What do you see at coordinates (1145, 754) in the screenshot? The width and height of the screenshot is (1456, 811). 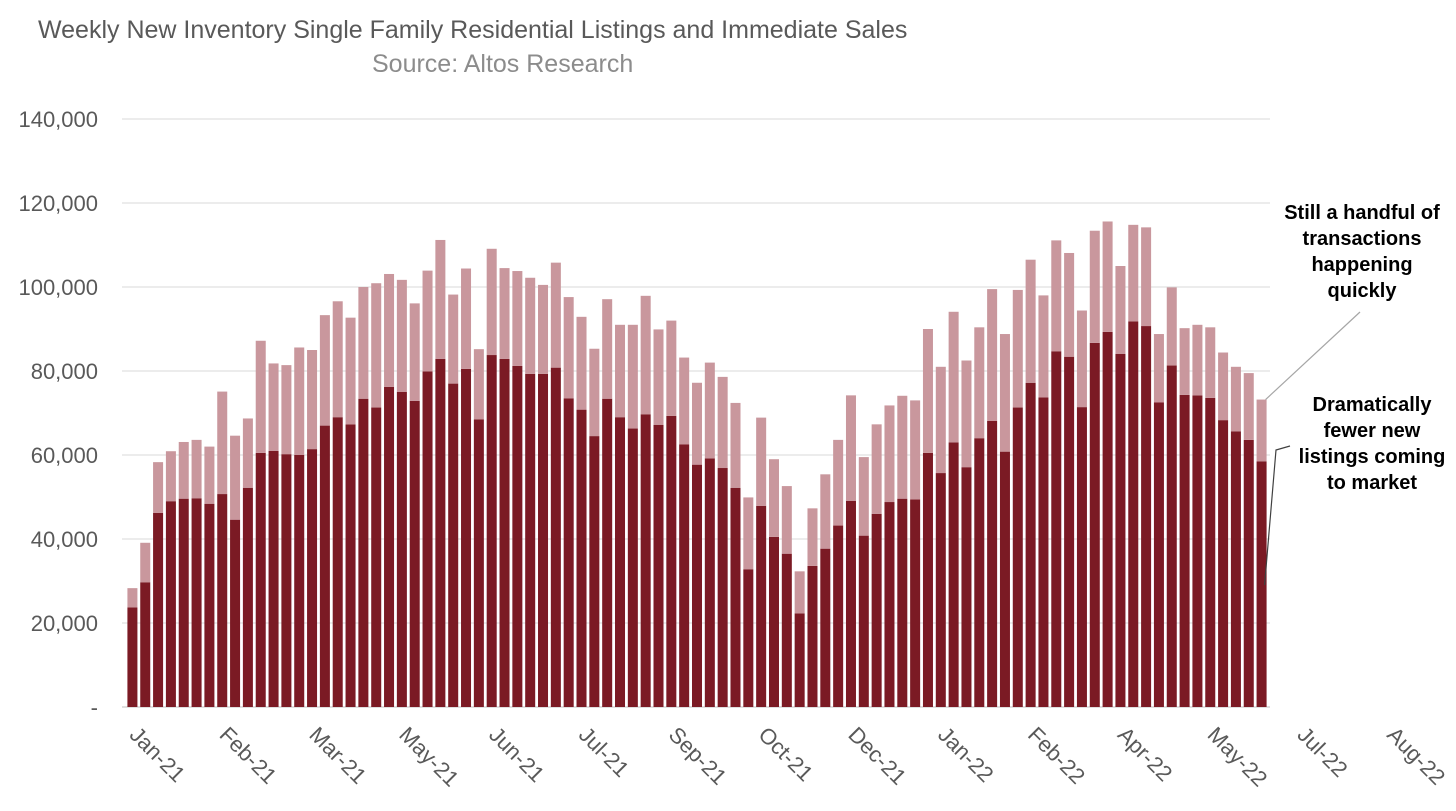 I see `x-tick-label: Apr-22` at bounding box center [1145, 754].